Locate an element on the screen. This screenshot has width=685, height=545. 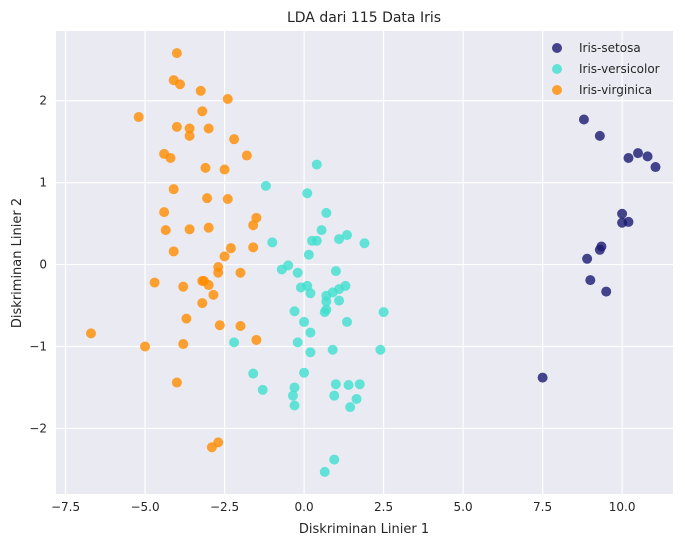
legend-label: Iris-setosa is located at coordinates (610, 48).